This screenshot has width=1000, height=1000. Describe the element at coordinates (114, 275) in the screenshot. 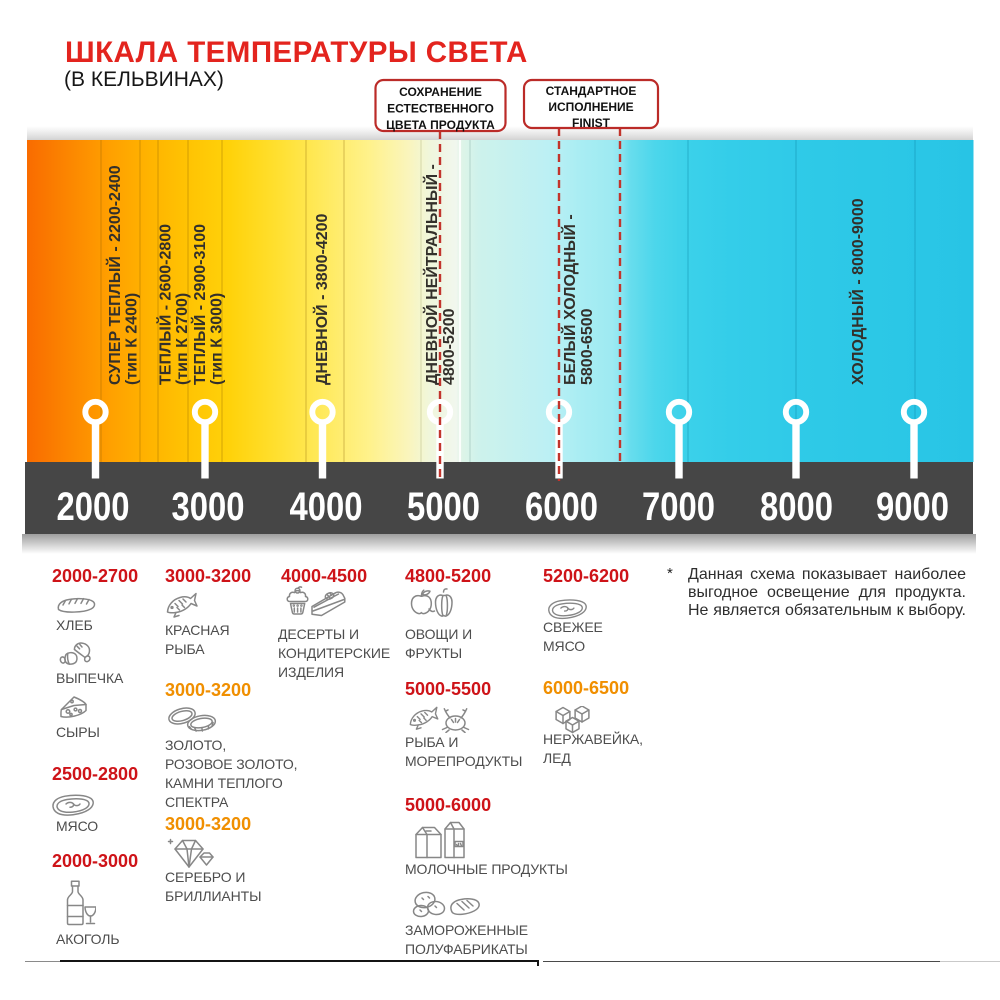

I see `svg-text: СУПЕР ТЕПЛЫЙ - 2200-2400` at that location.